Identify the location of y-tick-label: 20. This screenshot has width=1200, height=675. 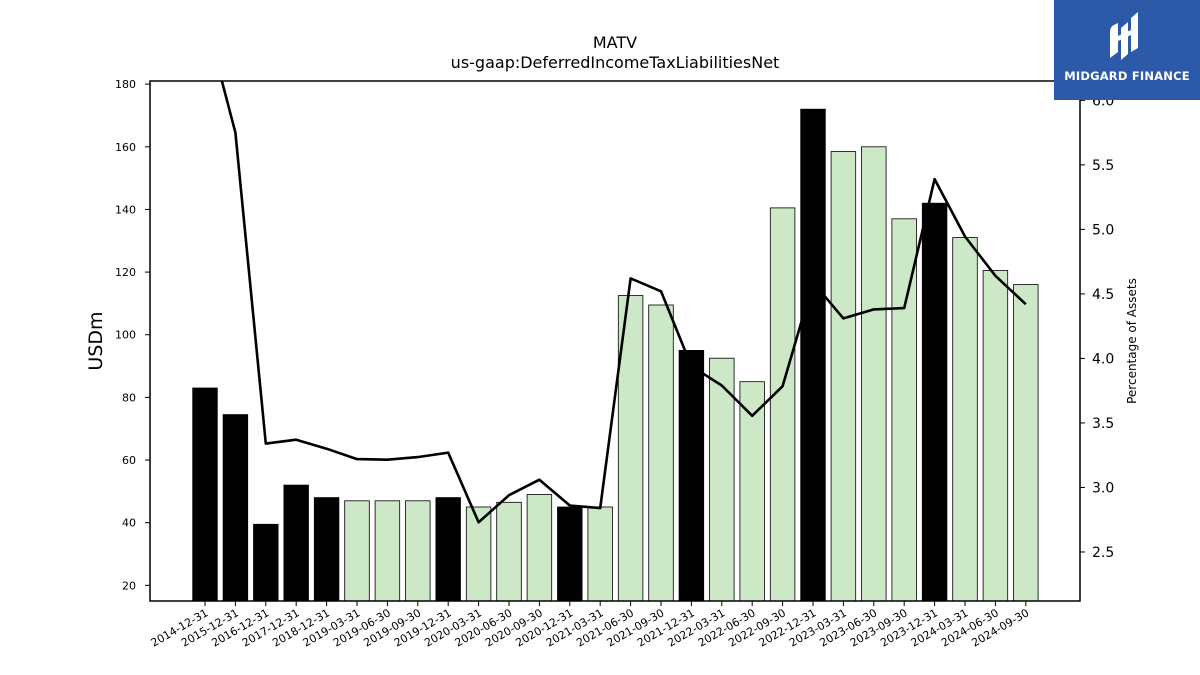
(129, 585).